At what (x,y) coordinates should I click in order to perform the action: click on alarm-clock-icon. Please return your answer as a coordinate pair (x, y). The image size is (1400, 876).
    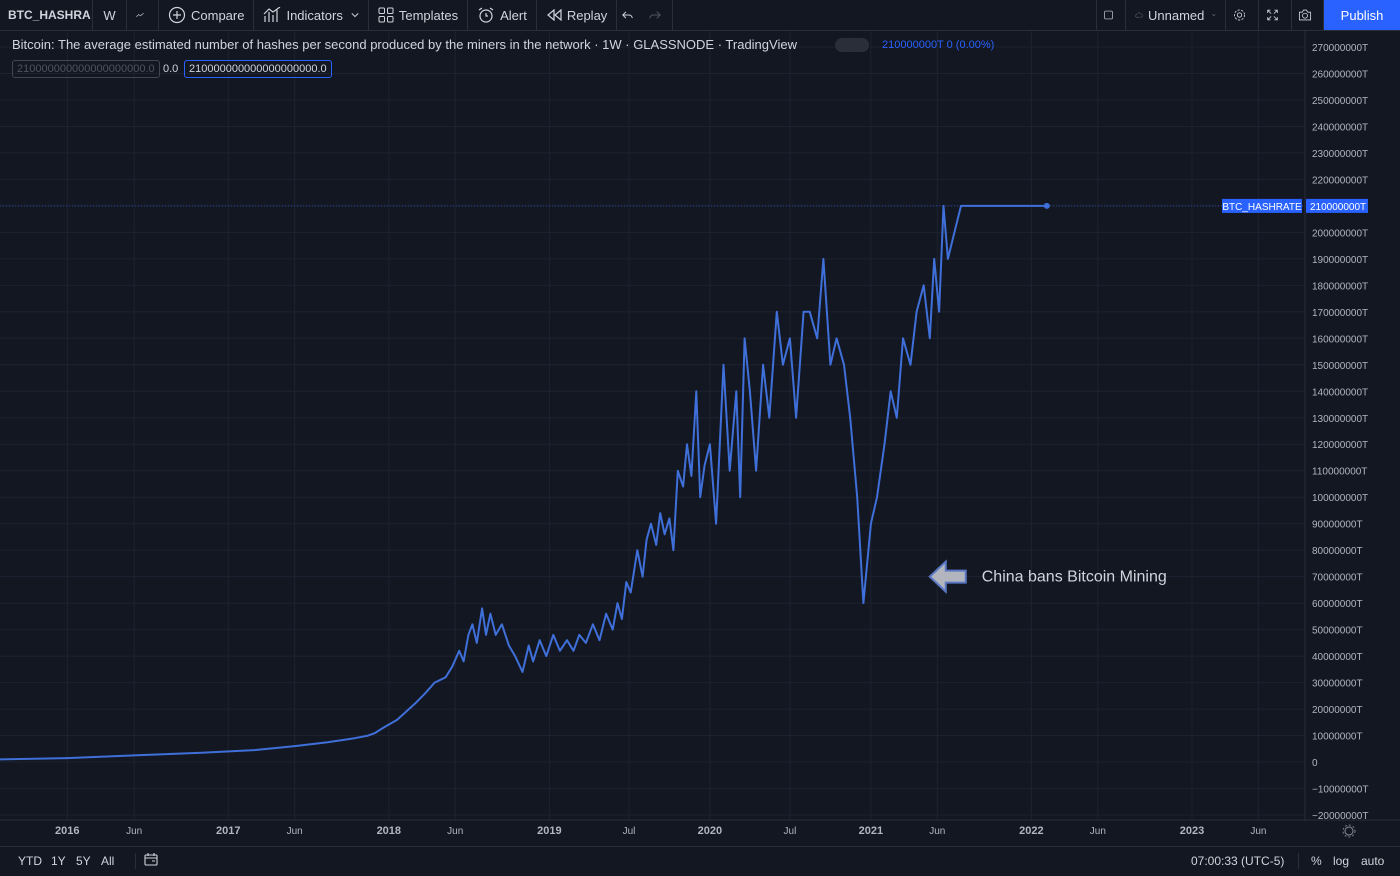
    Looking at the image, I should click on (486, 15).